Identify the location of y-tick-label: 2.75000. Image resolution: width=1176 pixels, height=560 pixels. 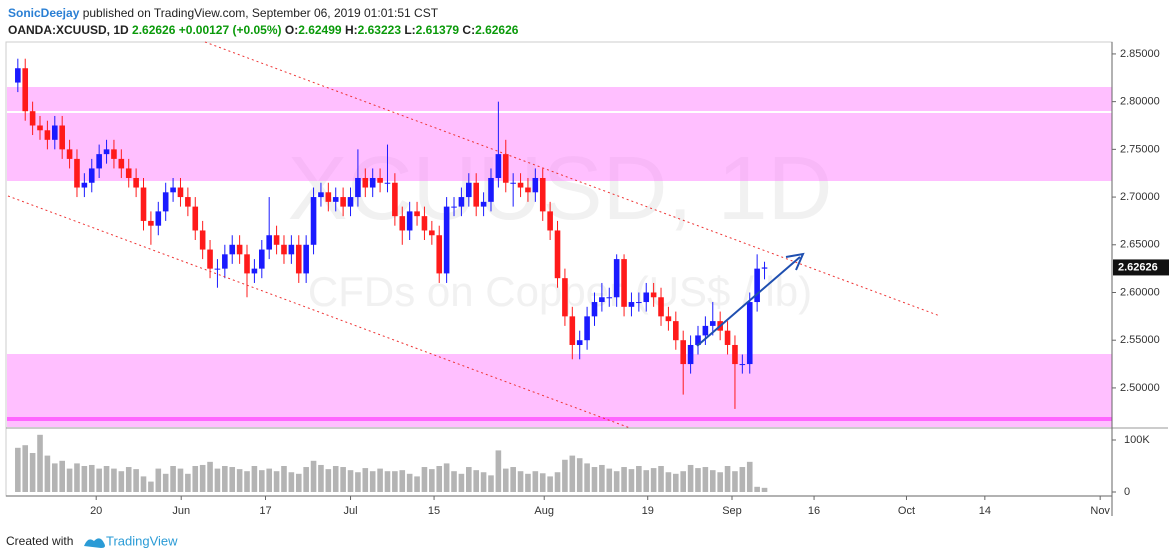
(1140, 149).